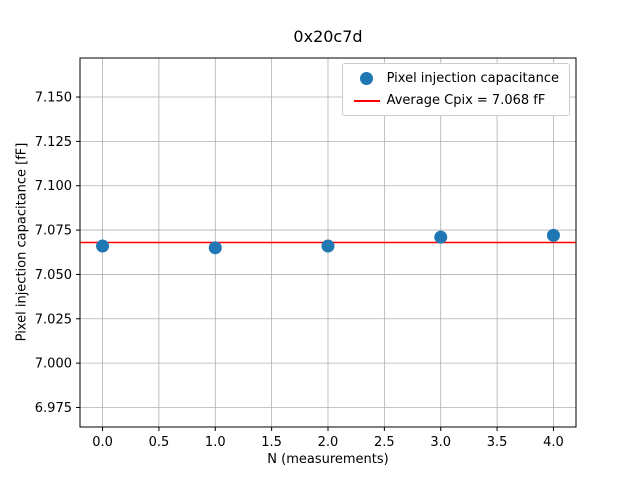 The width and height of the screenshot is (640, 480). Describe the element at coordinates (159, 442) in the screenshot. I see `x-tick-label: 0.5` at that location.